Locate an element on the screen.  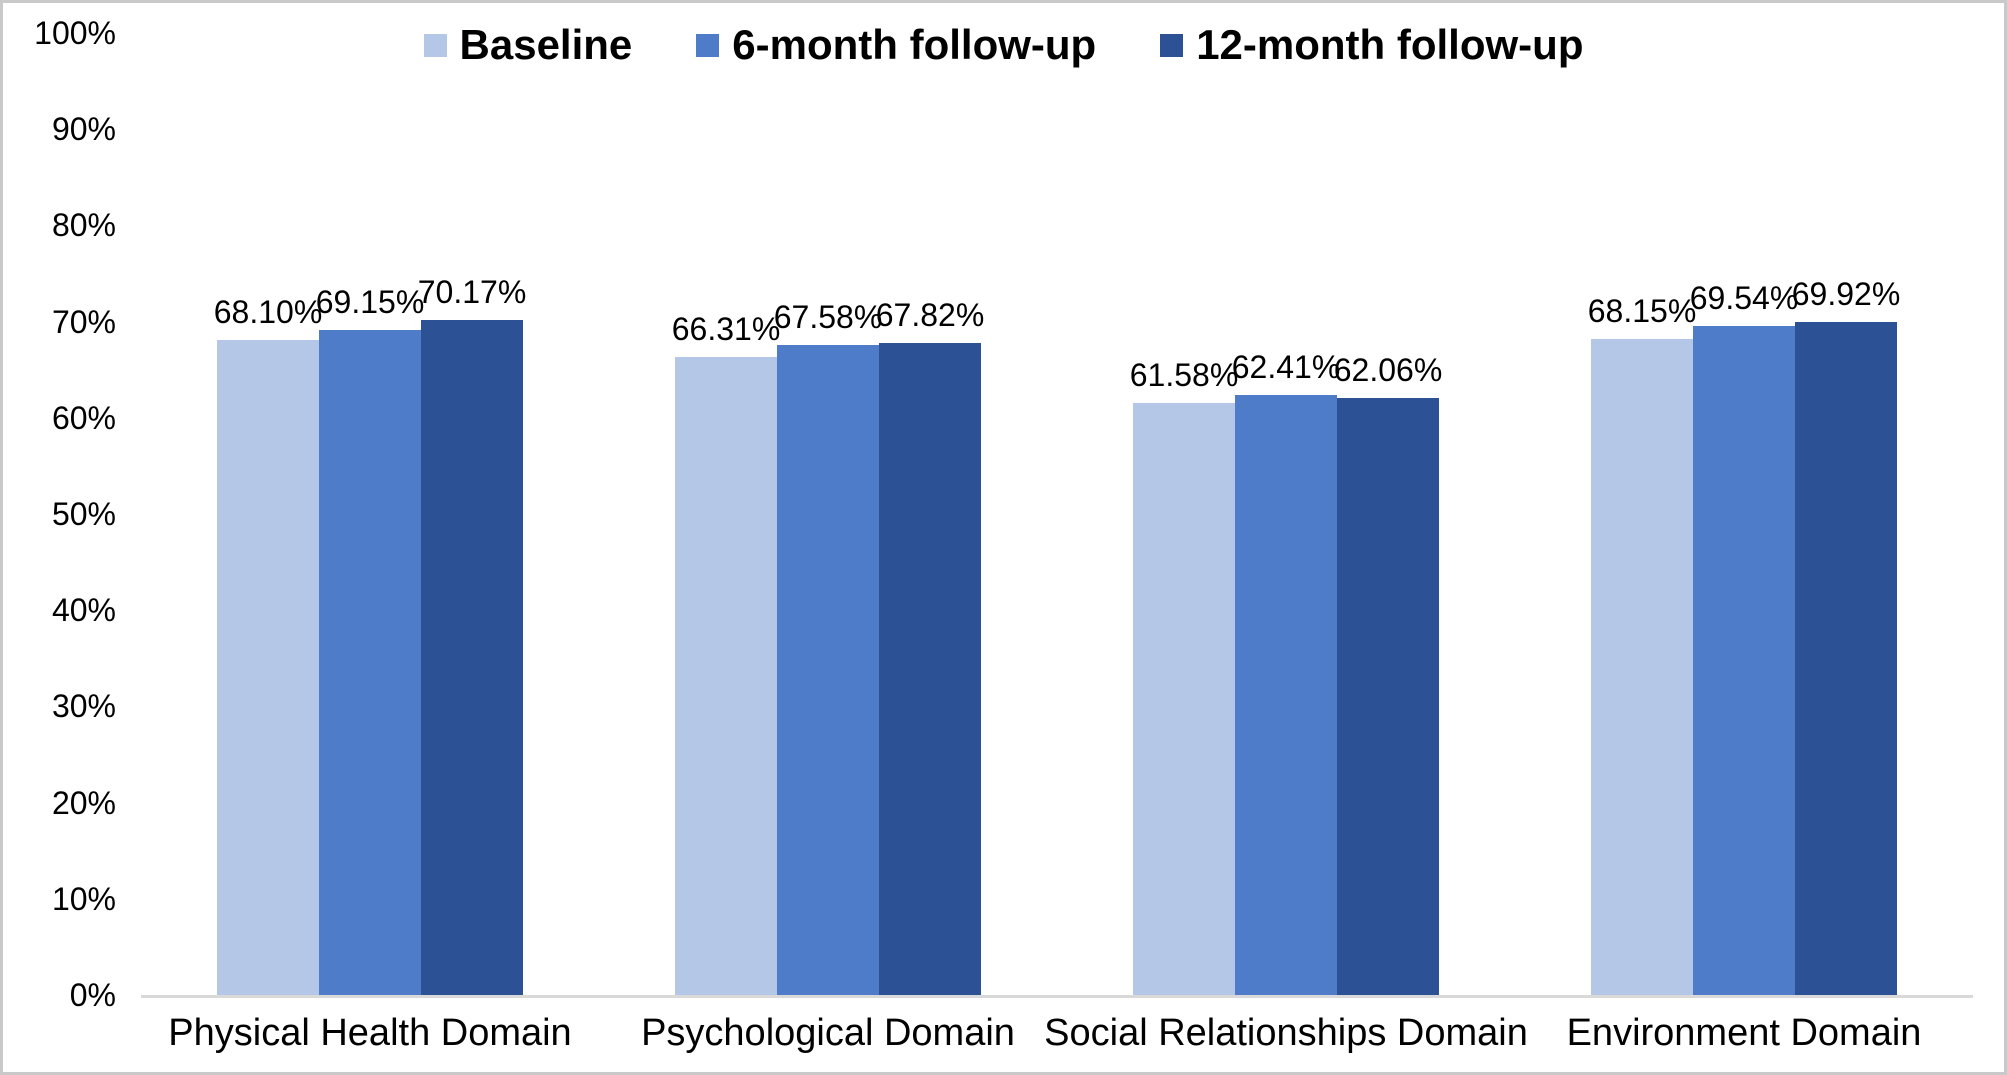
bar-12-month-follow-up-cat1 is located at coordinates (472, 657).